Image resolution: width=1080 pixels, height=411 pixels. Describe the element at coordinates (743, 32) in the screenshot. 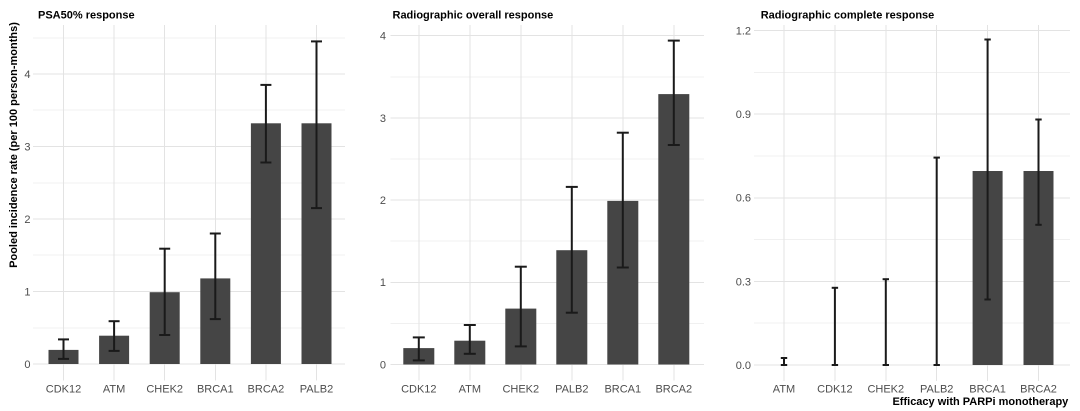

I see `svg-text: 1.2` at that location.